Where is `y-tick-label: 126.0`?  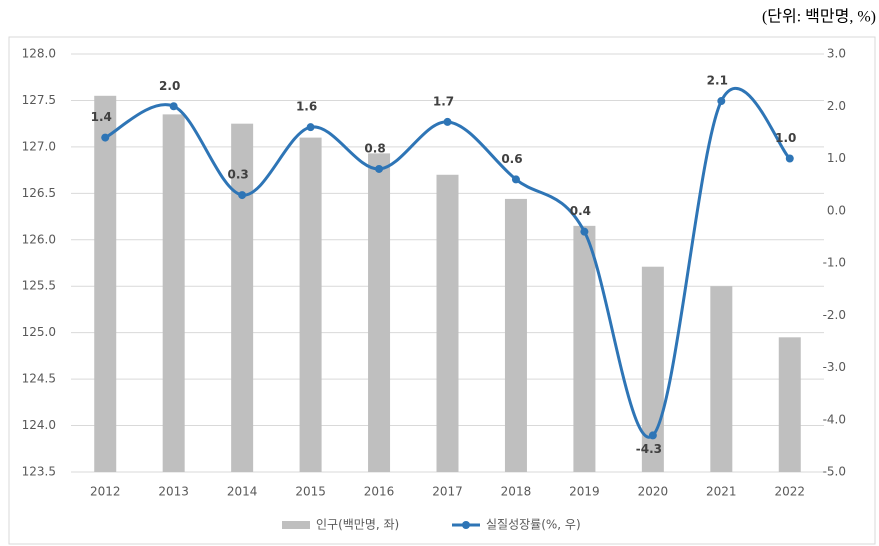 y-tick-label: 126.0 is located at coordinates (39, 239).